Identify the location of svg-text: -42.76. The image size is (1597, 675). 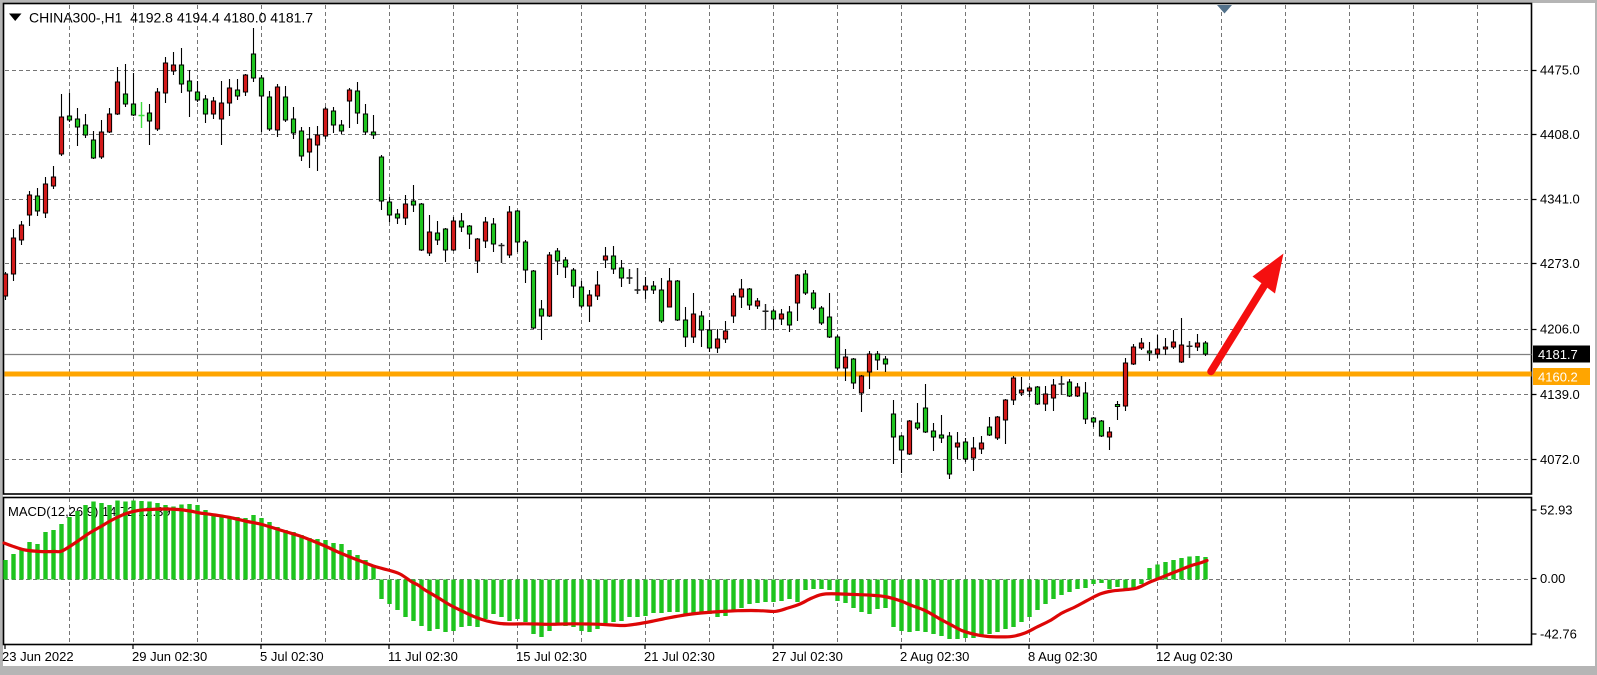
(1558, 634).